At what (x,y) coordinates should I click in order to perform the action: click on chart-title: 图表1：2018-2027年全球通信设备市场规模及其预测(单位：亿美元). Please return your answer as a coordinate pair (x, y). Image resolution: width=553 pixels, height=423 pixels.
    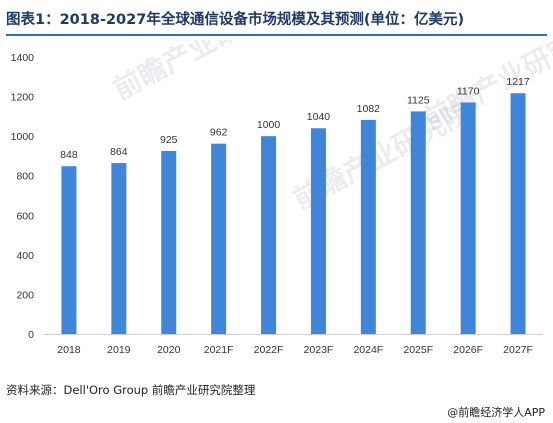
    Looking at the image, I should click on (235, 20).